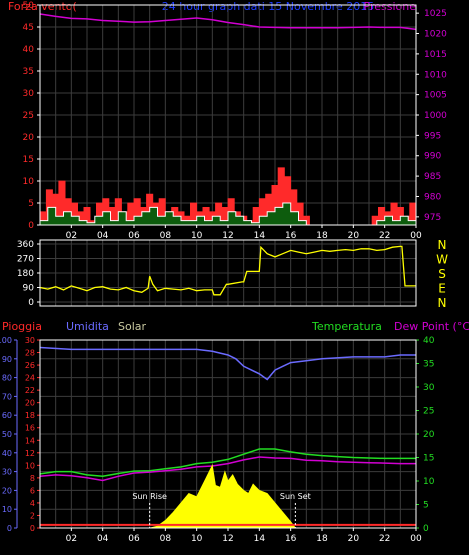 The image size is (469, 555). I want to click on humidity-tick-label: 80, so click(7, 378).